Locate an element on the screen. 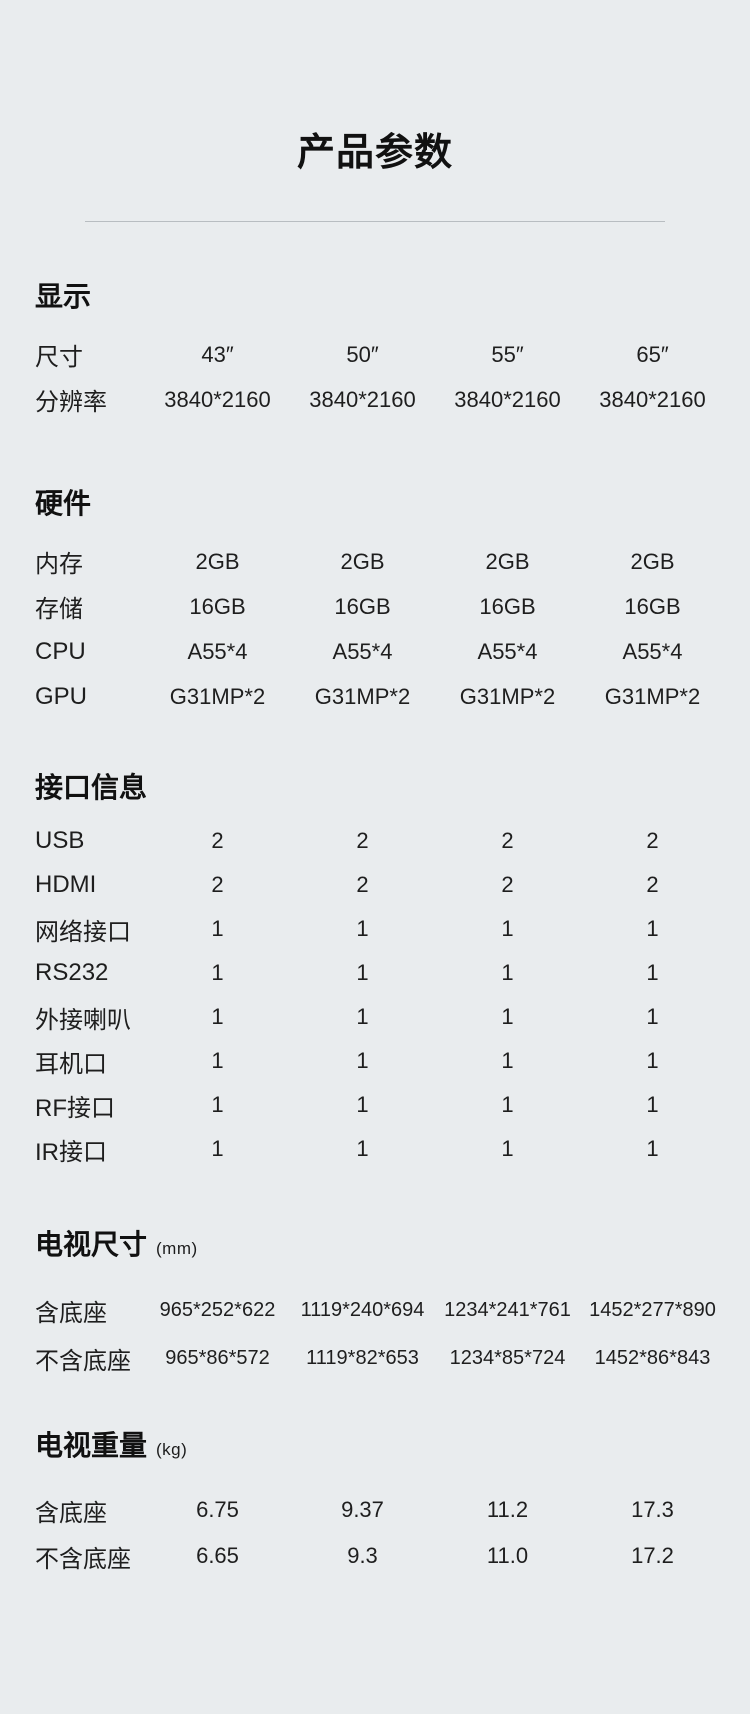 Image resolution: width=750 pixels, height=1714 pixels. spec-row: 网络接口 1 1 1 1 is located at coordinates (375, 929).